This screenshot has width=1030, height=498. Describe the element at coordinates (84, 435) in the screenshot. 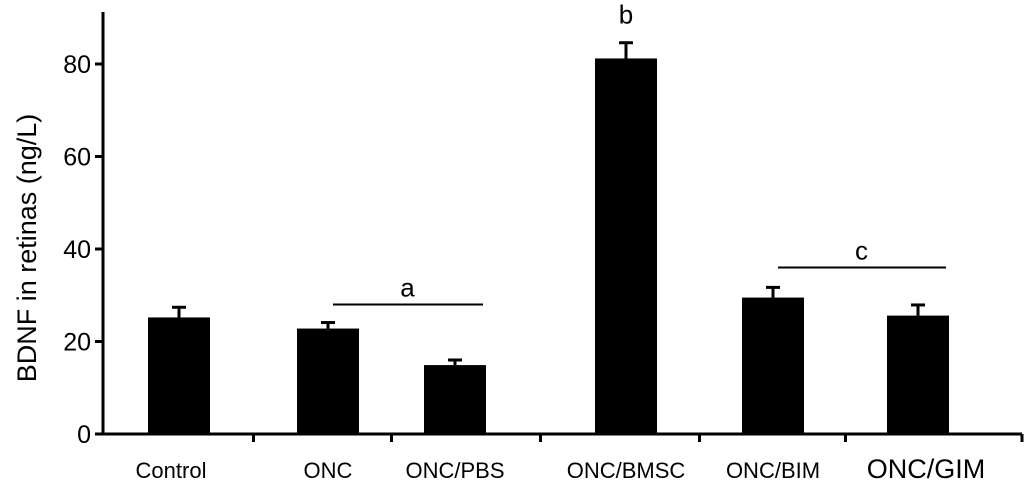

I see `y-tick-label: 0` at that location.